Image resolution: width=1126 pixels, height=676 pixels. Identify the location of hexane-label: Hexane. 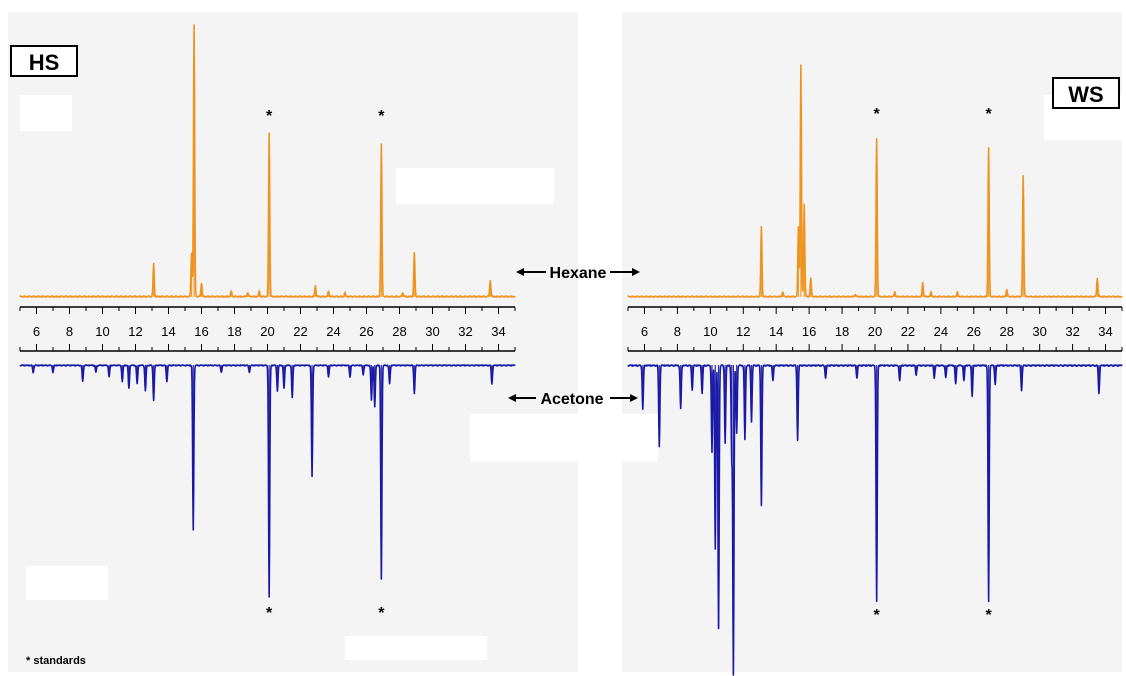
(578, 273).